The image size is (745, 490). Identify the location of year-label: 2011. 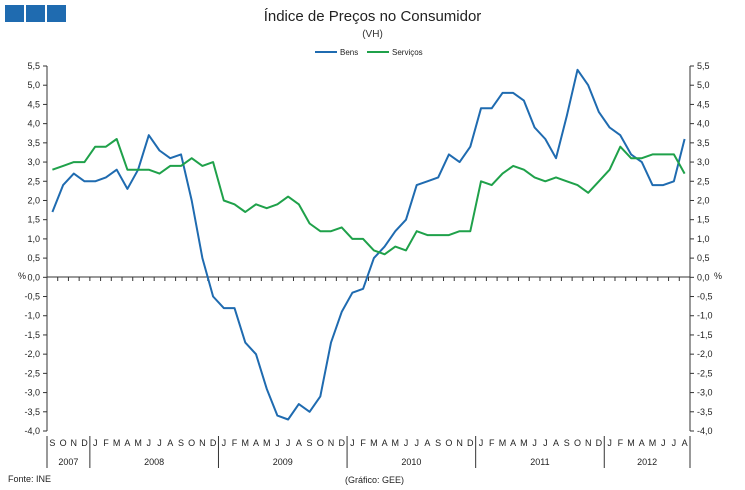
(539, 462).